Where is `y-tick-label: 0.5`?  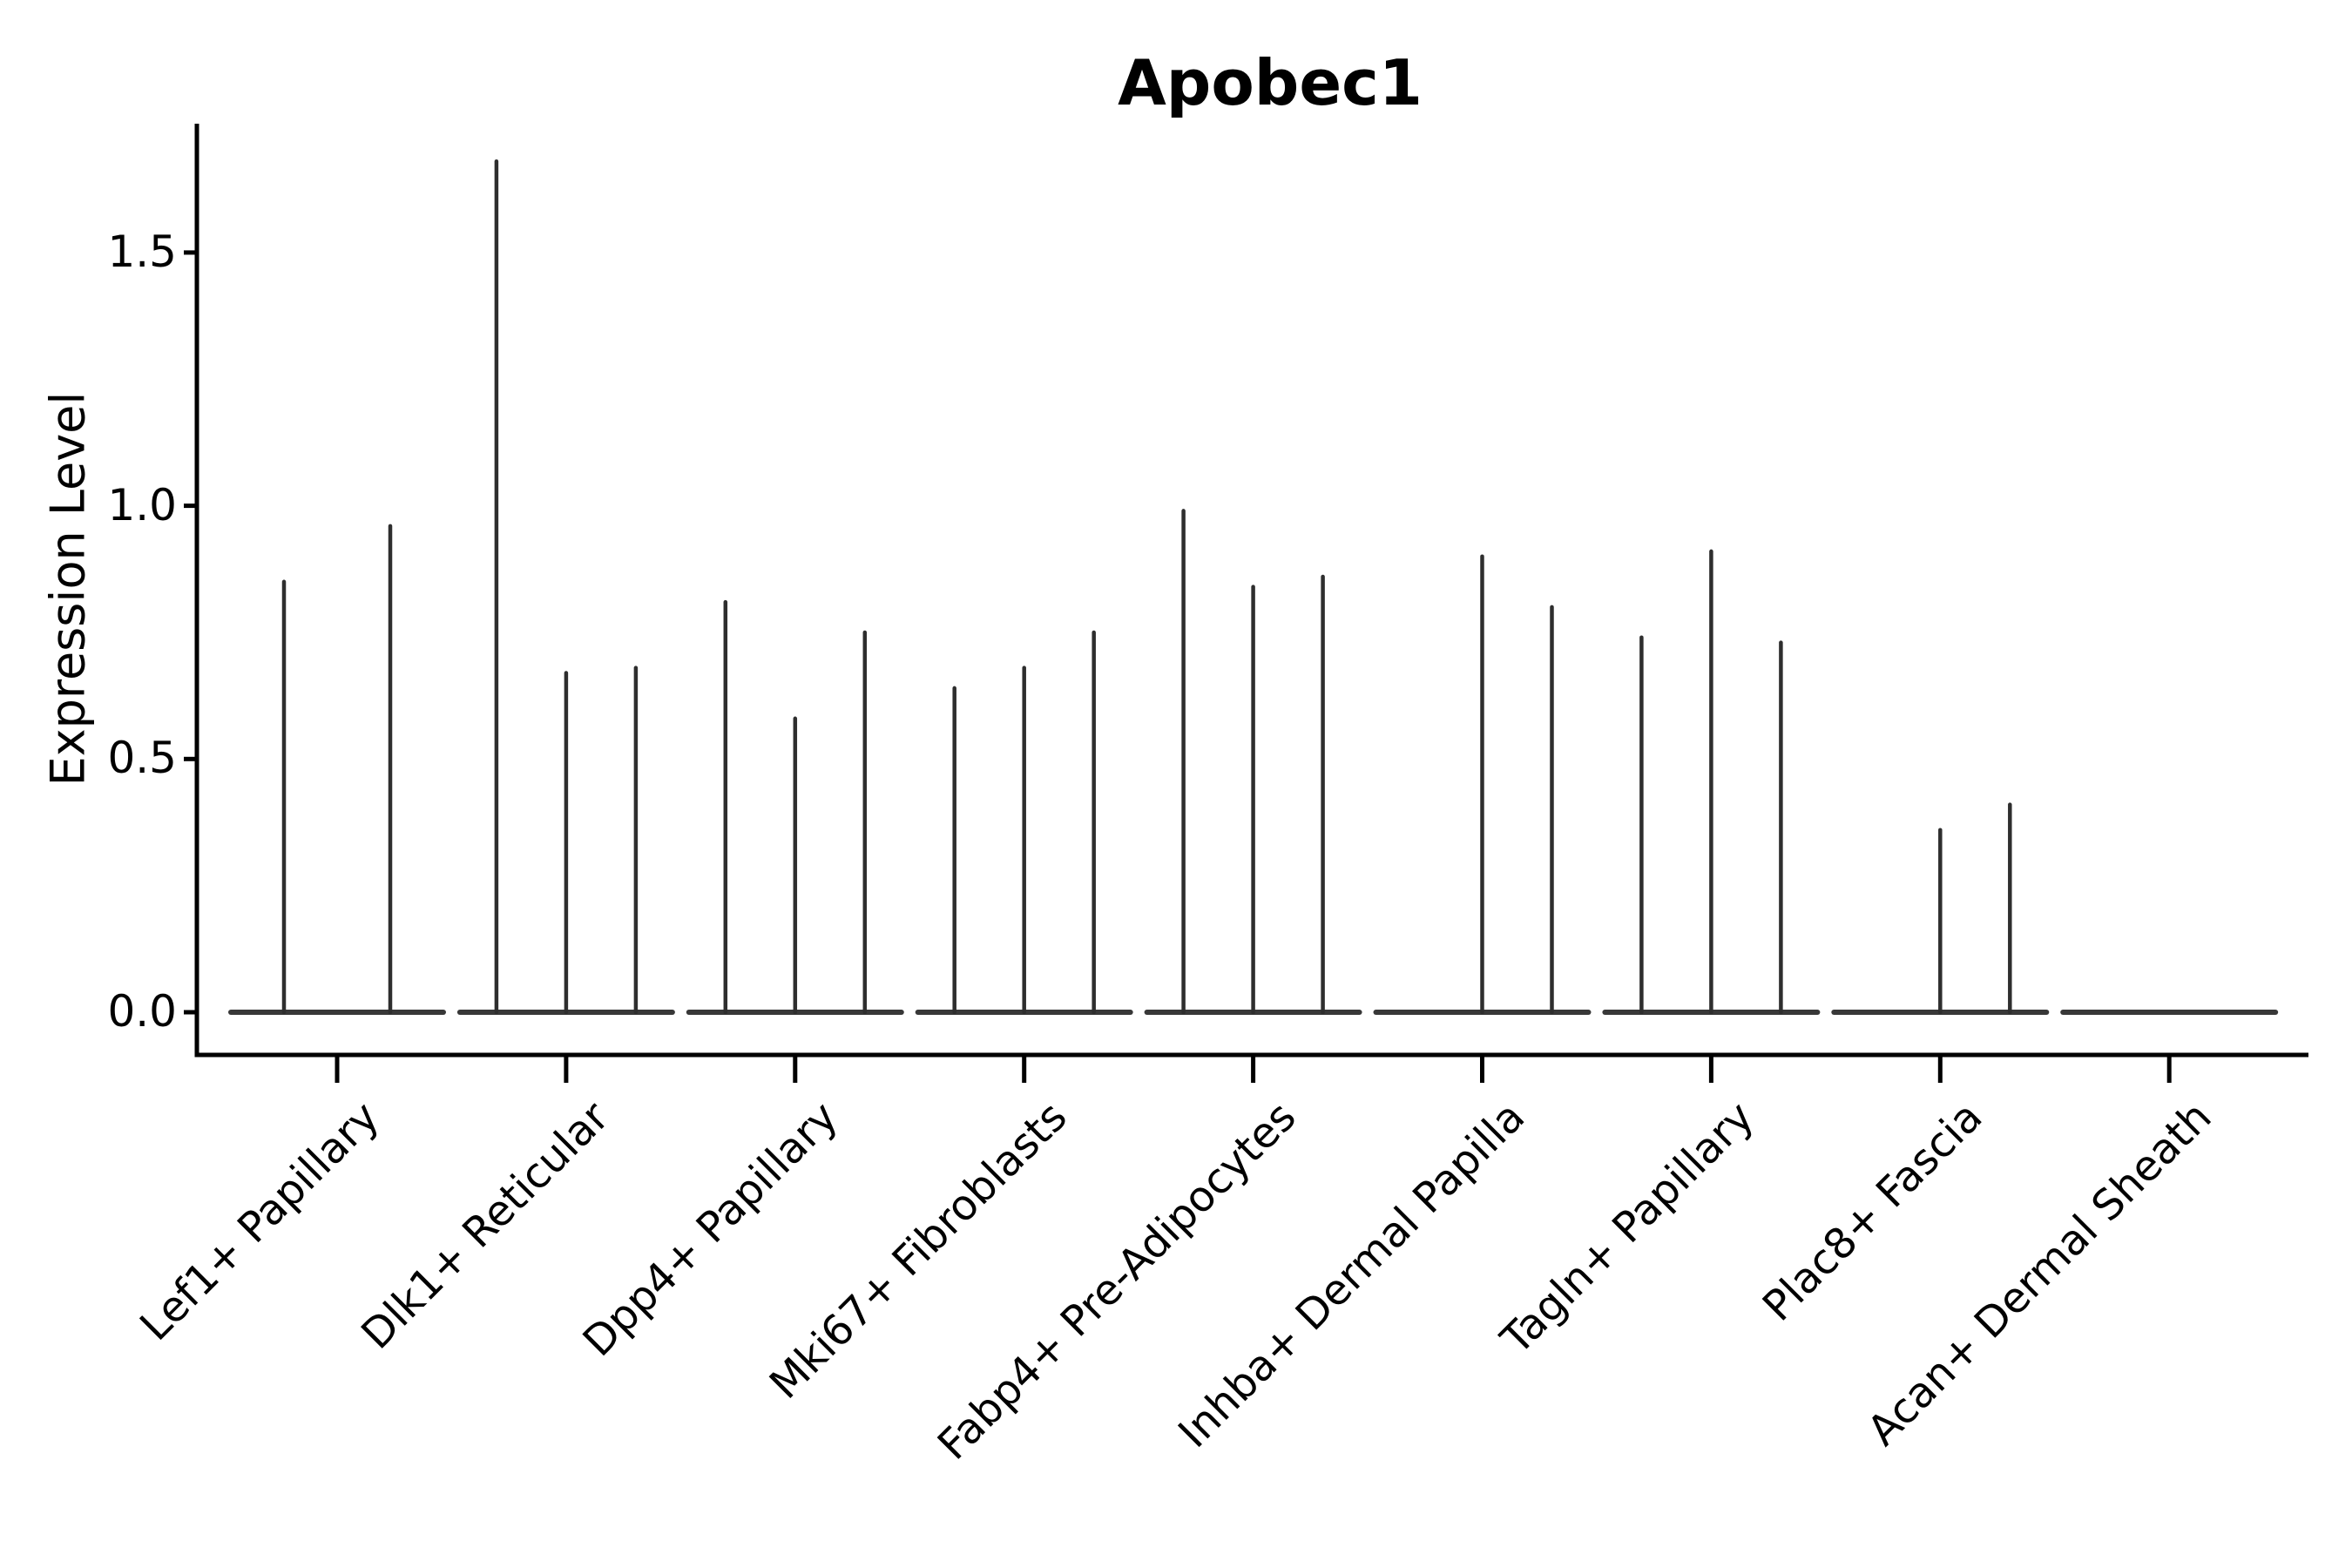 y-tick-label: 0.5 is located at coordinates (142, 758).